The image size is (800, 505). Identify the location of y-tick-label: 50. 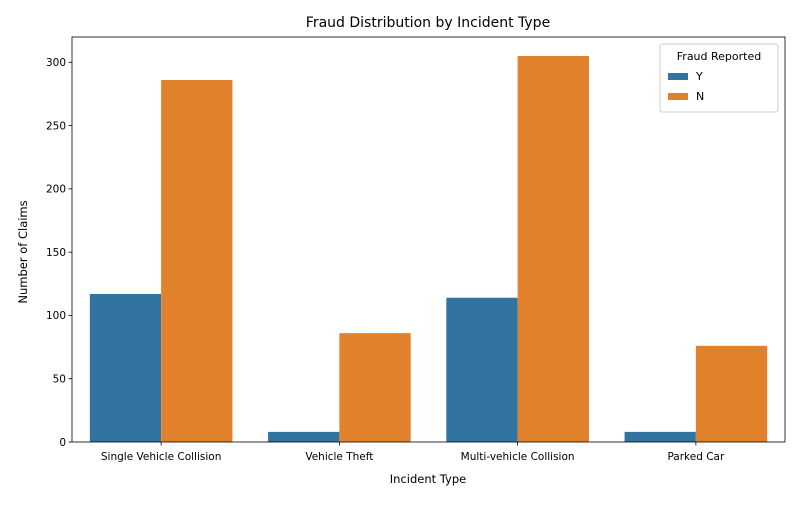
(59, 380).